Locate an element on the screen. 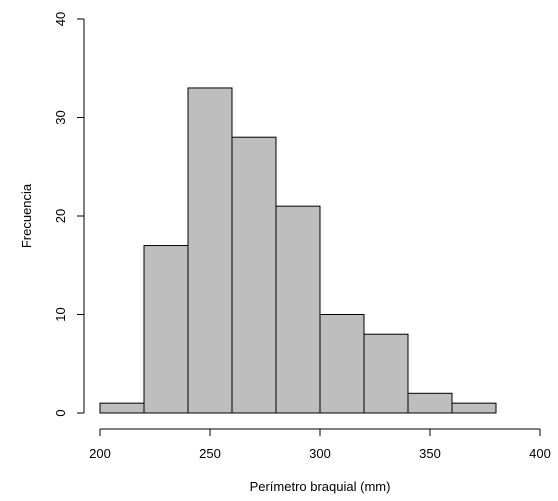 This screenshot has height=501, width=558. y-tick-label: 20 is located at coordinates (60, 216).